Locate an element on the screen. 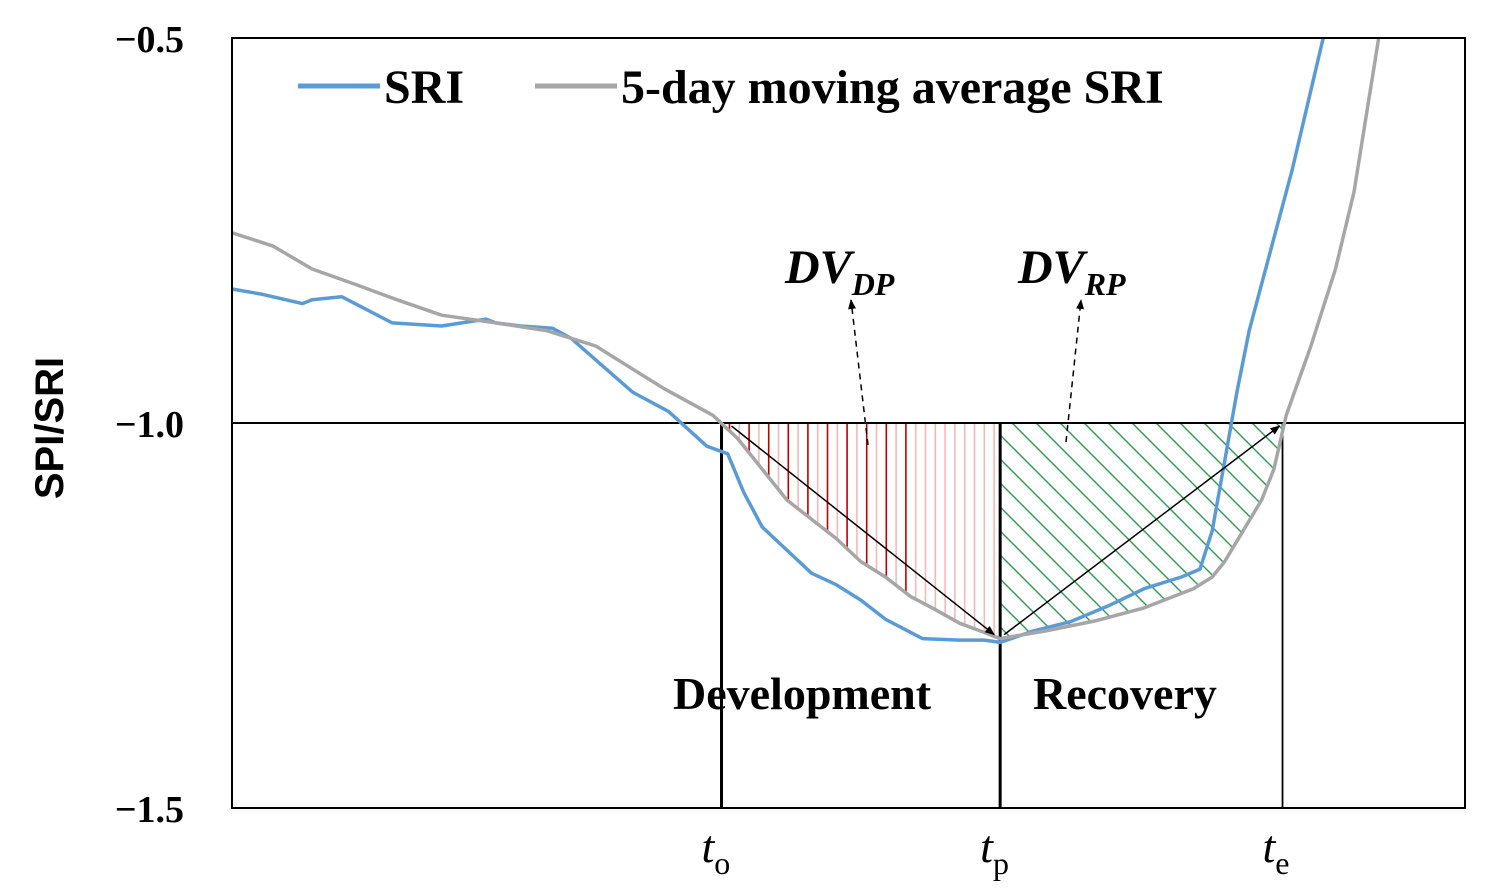 This screenshot has width=1495, height=895. x-tick-label-peak: tp is located at coordinates (994, 851).